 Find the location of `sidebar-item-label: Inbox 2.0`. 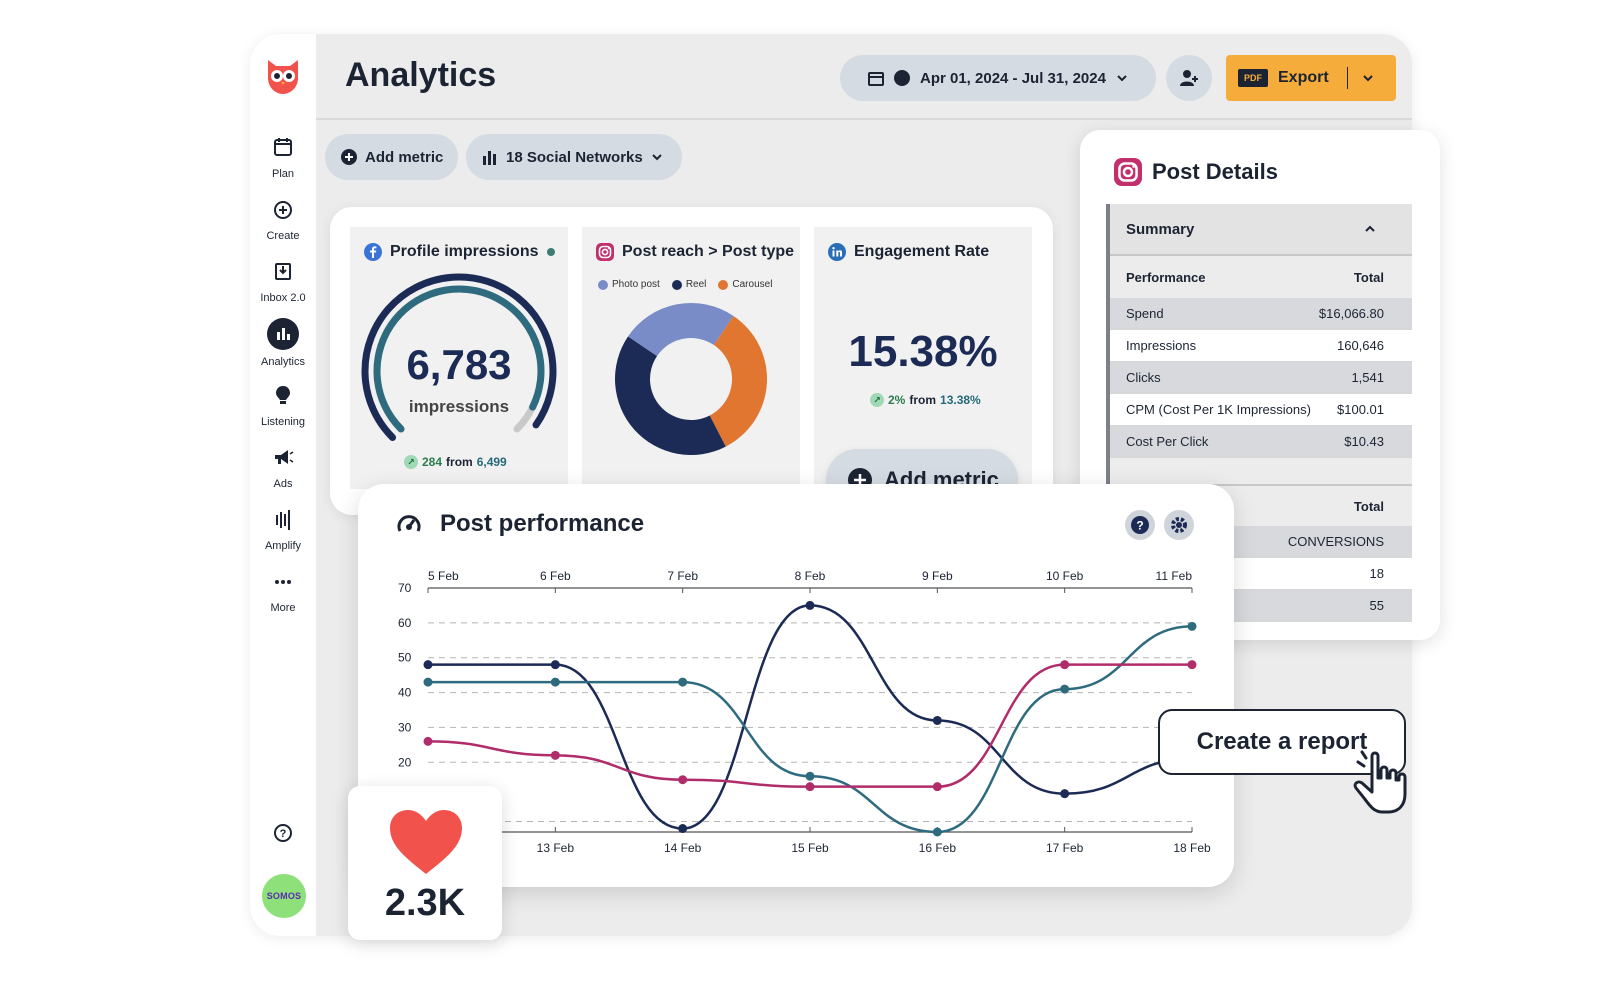

sidebar-item-label: Inbox 2.0 is located at coordinates (283, 298).